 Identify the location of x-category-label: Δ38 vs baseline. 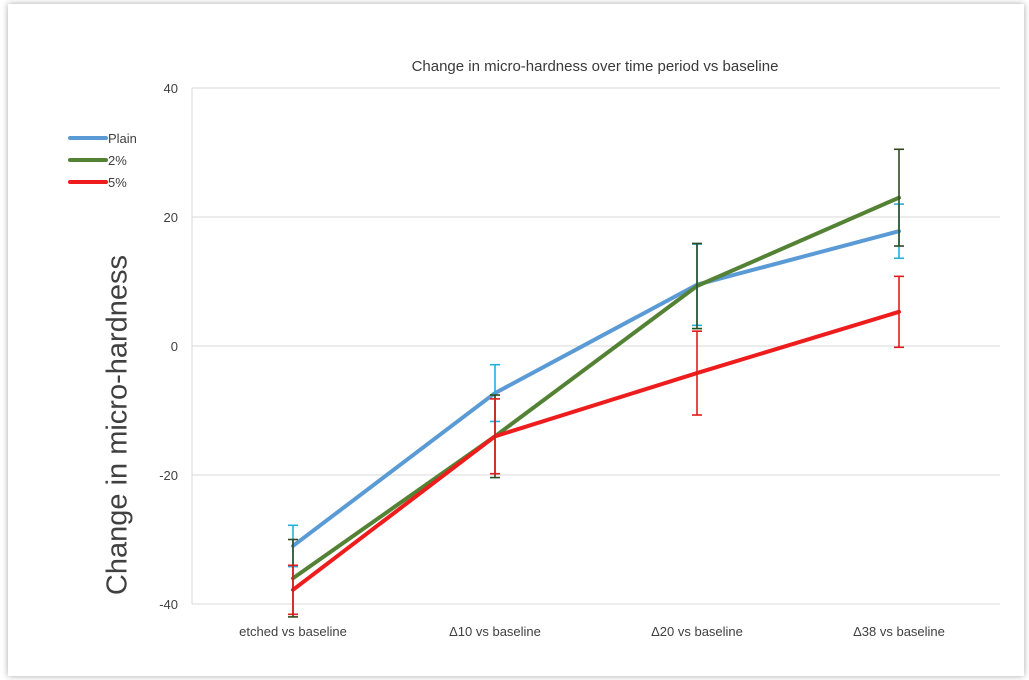
(899, 631).